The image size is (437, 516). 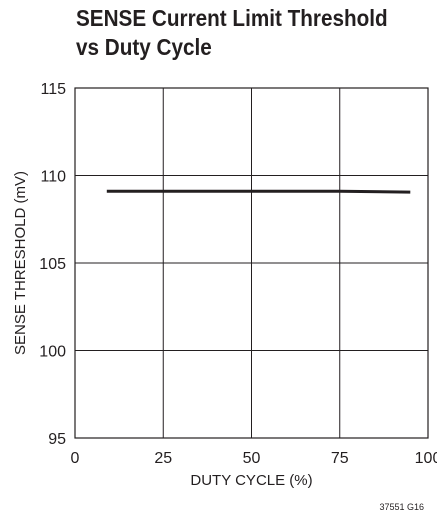 What do you see at coordinates (426, 458) in the screenshot?
I see `x-tick-label-100: 100` at bounding box center [426, 458].